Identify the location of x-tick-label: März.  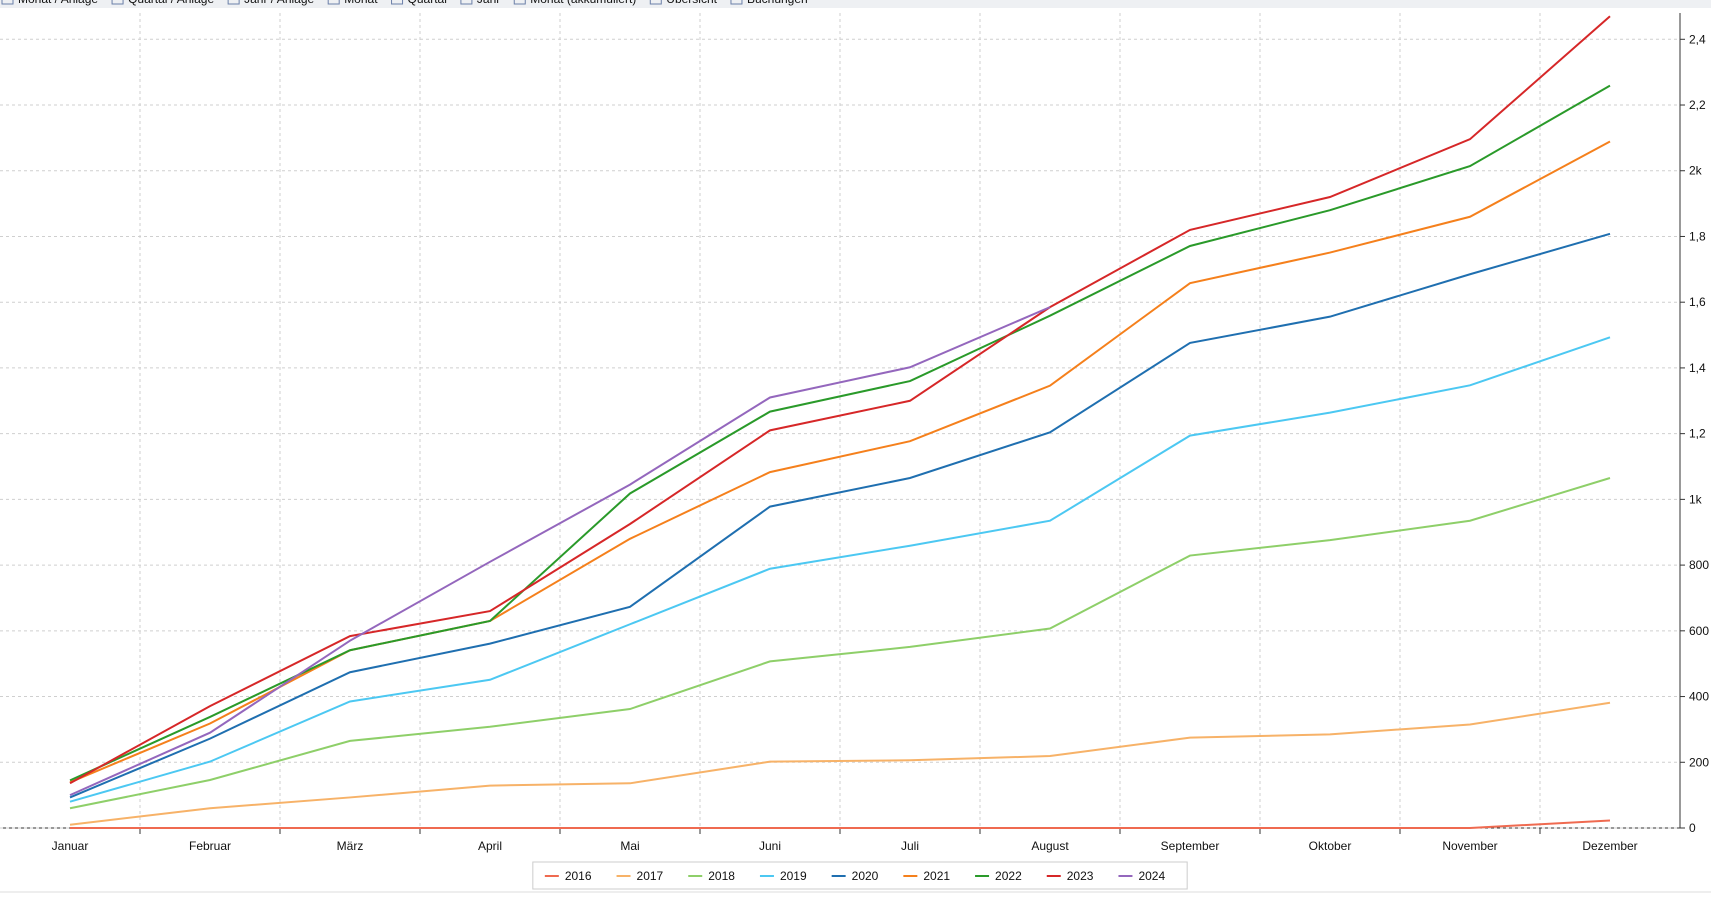
(350, 846).